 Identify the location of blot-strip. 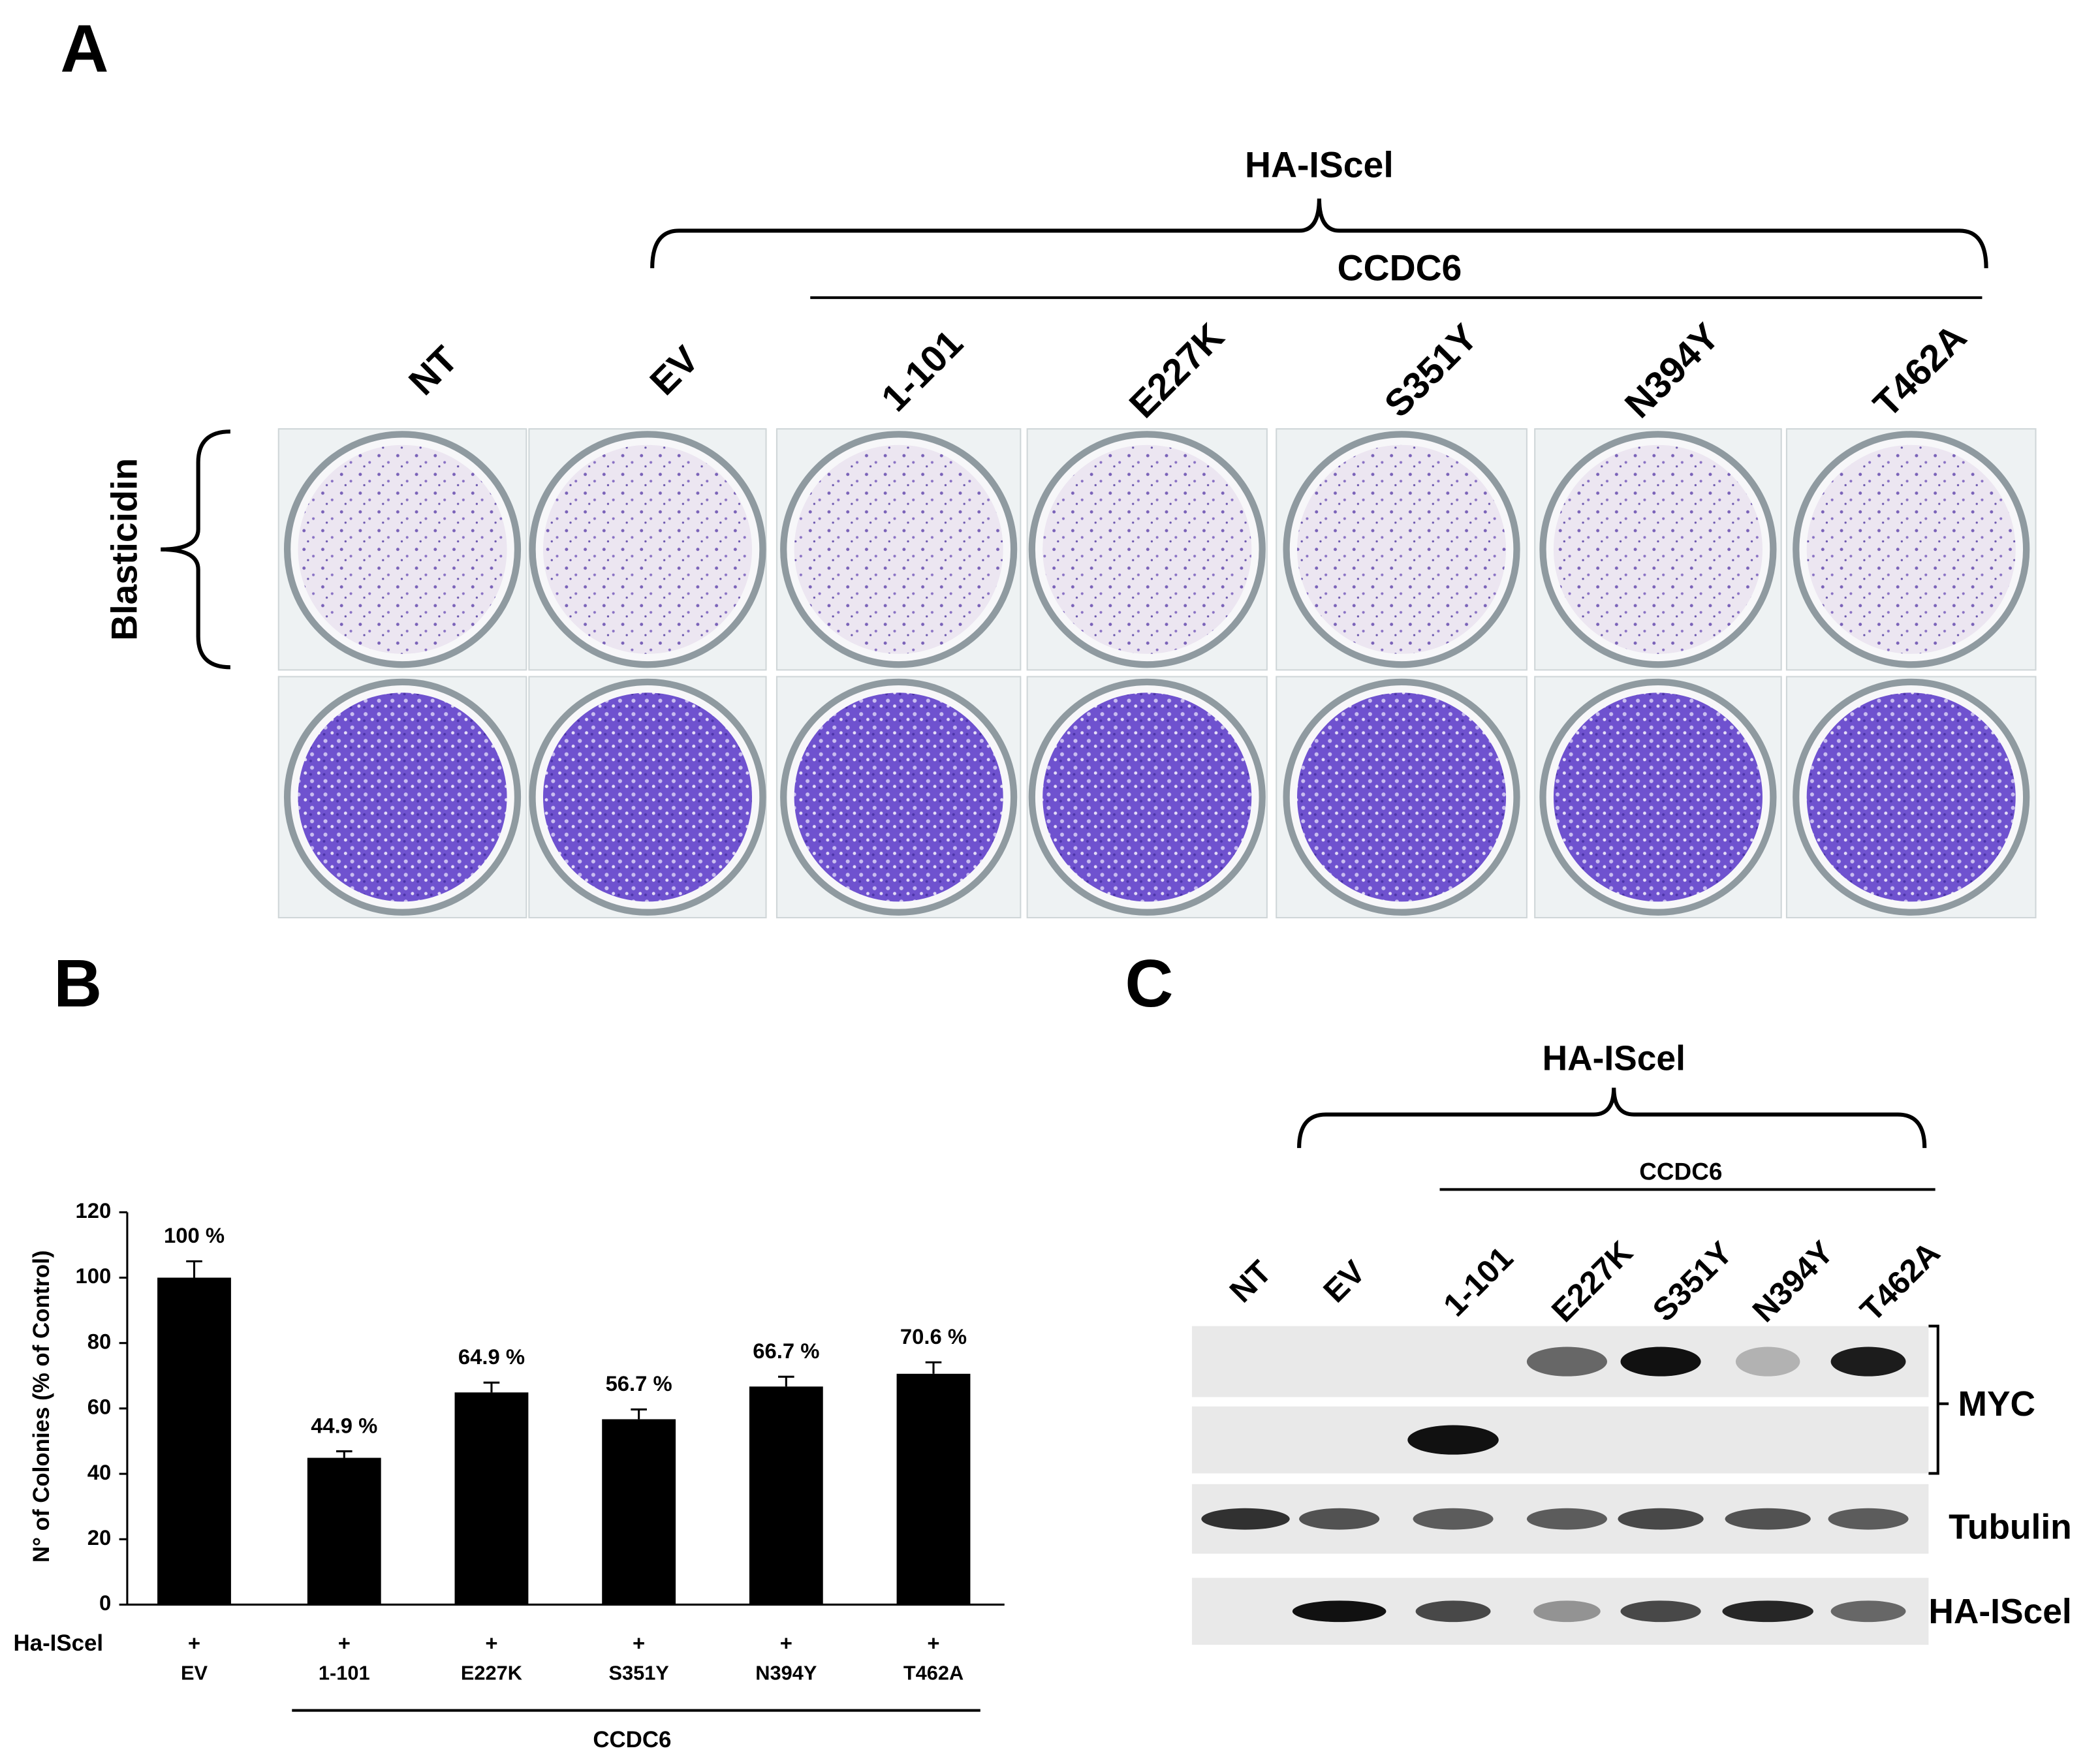
(1560, 1440).